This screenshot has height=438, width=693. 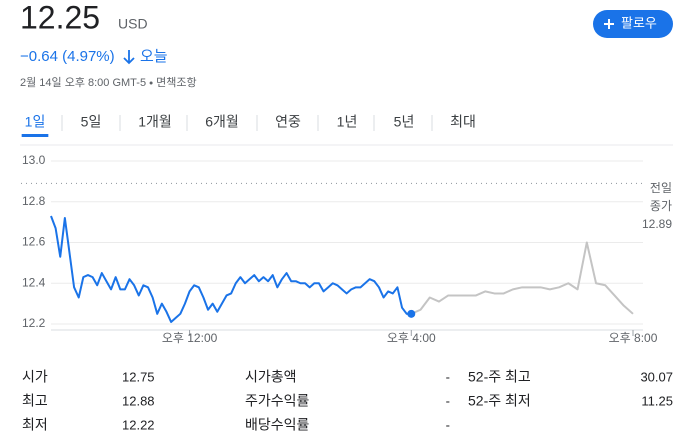 I want to click on tab: 5일, so click(x=91, y=122).